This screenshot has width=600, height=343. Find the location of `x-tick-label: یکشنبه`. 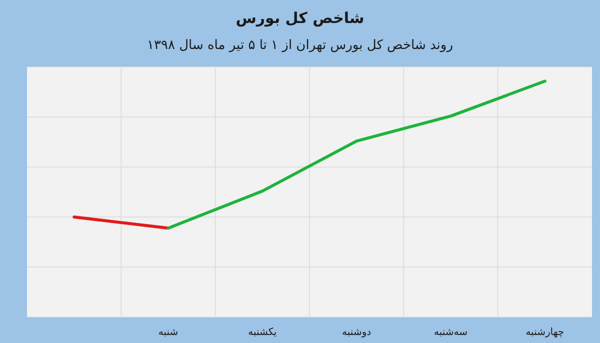

x-tick-label: یکشنبه is located at coordinates (262, 332).